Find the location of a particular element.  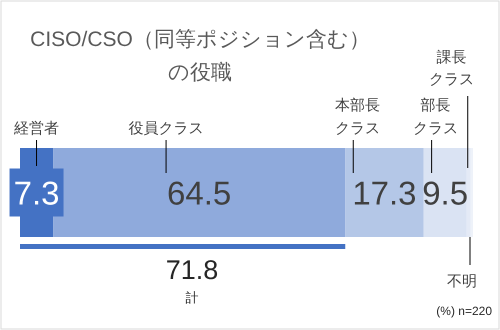

text: 71.8 is located at coordinates (192, 270).